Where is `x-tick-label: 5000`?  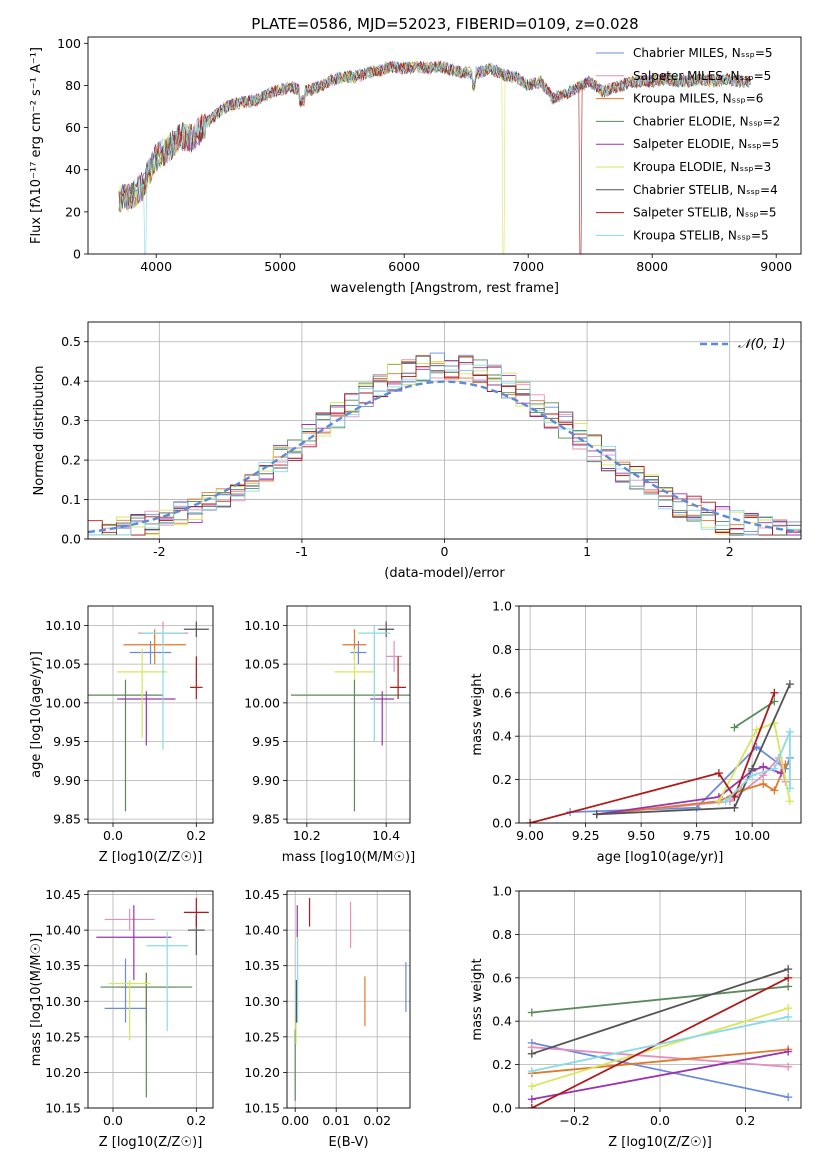 x-tick-label: 5000 is located at coordinates (280, 266).